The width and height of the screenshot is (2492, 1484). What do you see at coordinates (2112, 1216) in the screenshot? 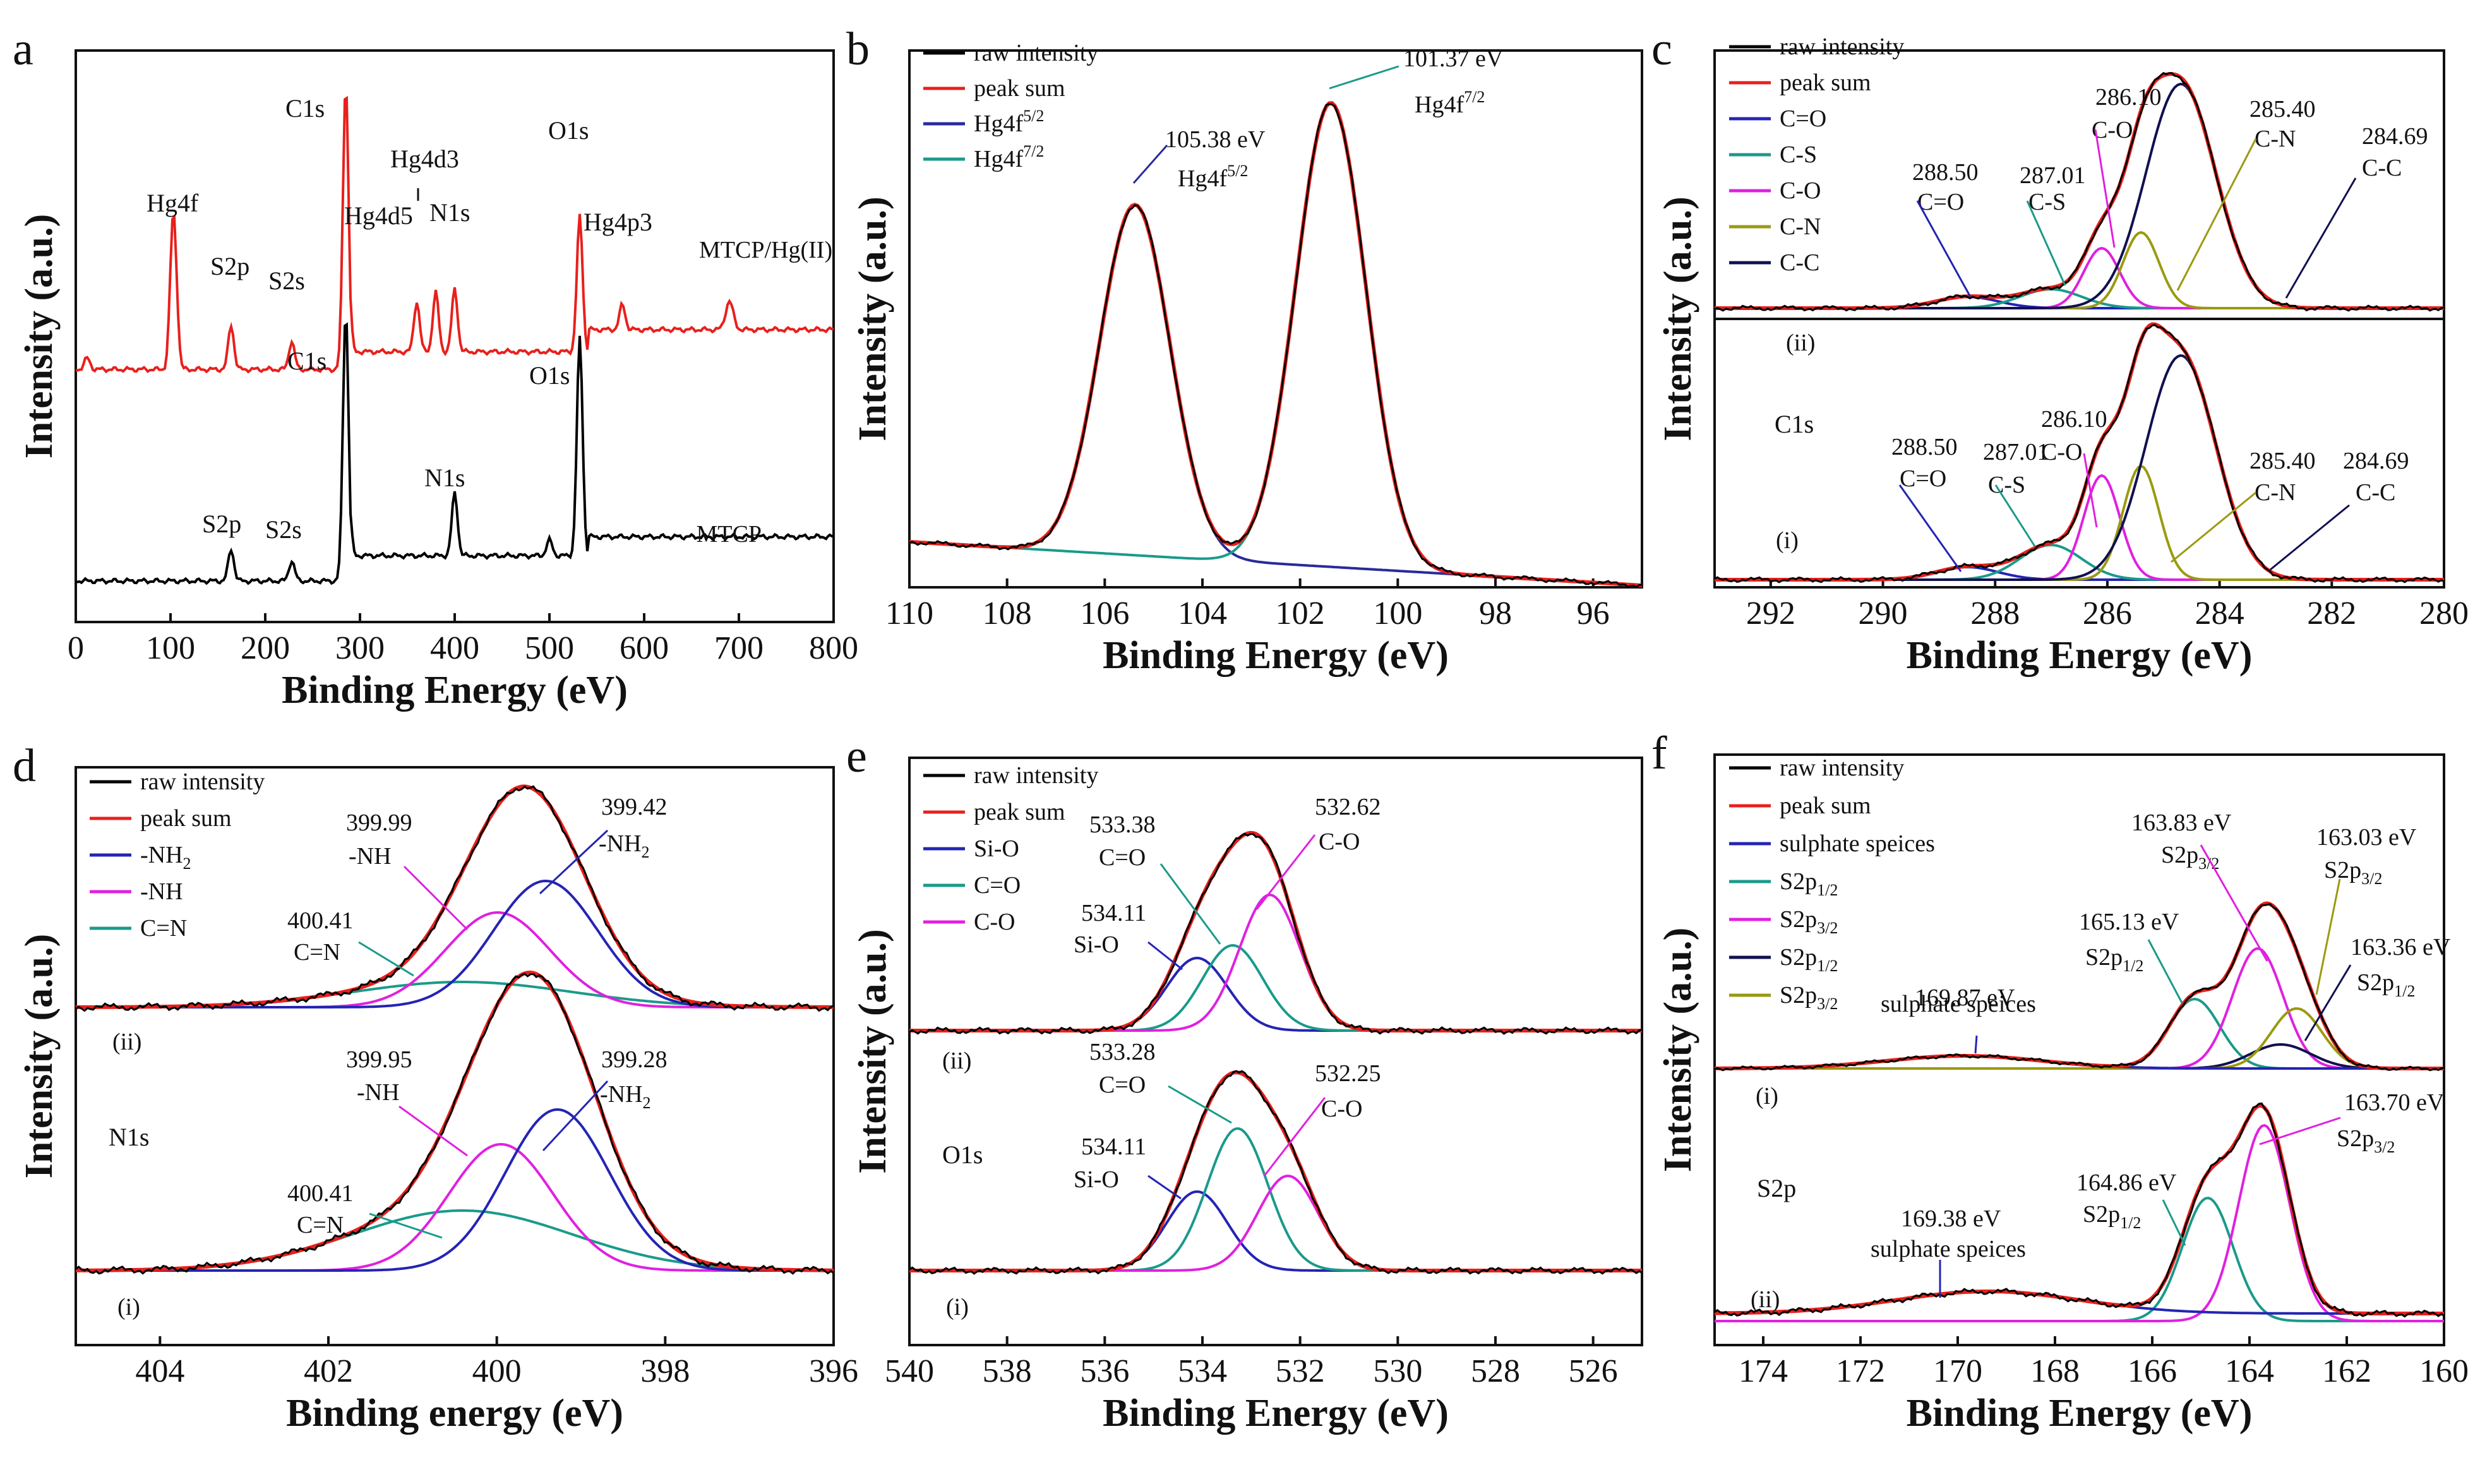
I see `annotation-label: S2p1/2` at bounding box center [2112, 1216].